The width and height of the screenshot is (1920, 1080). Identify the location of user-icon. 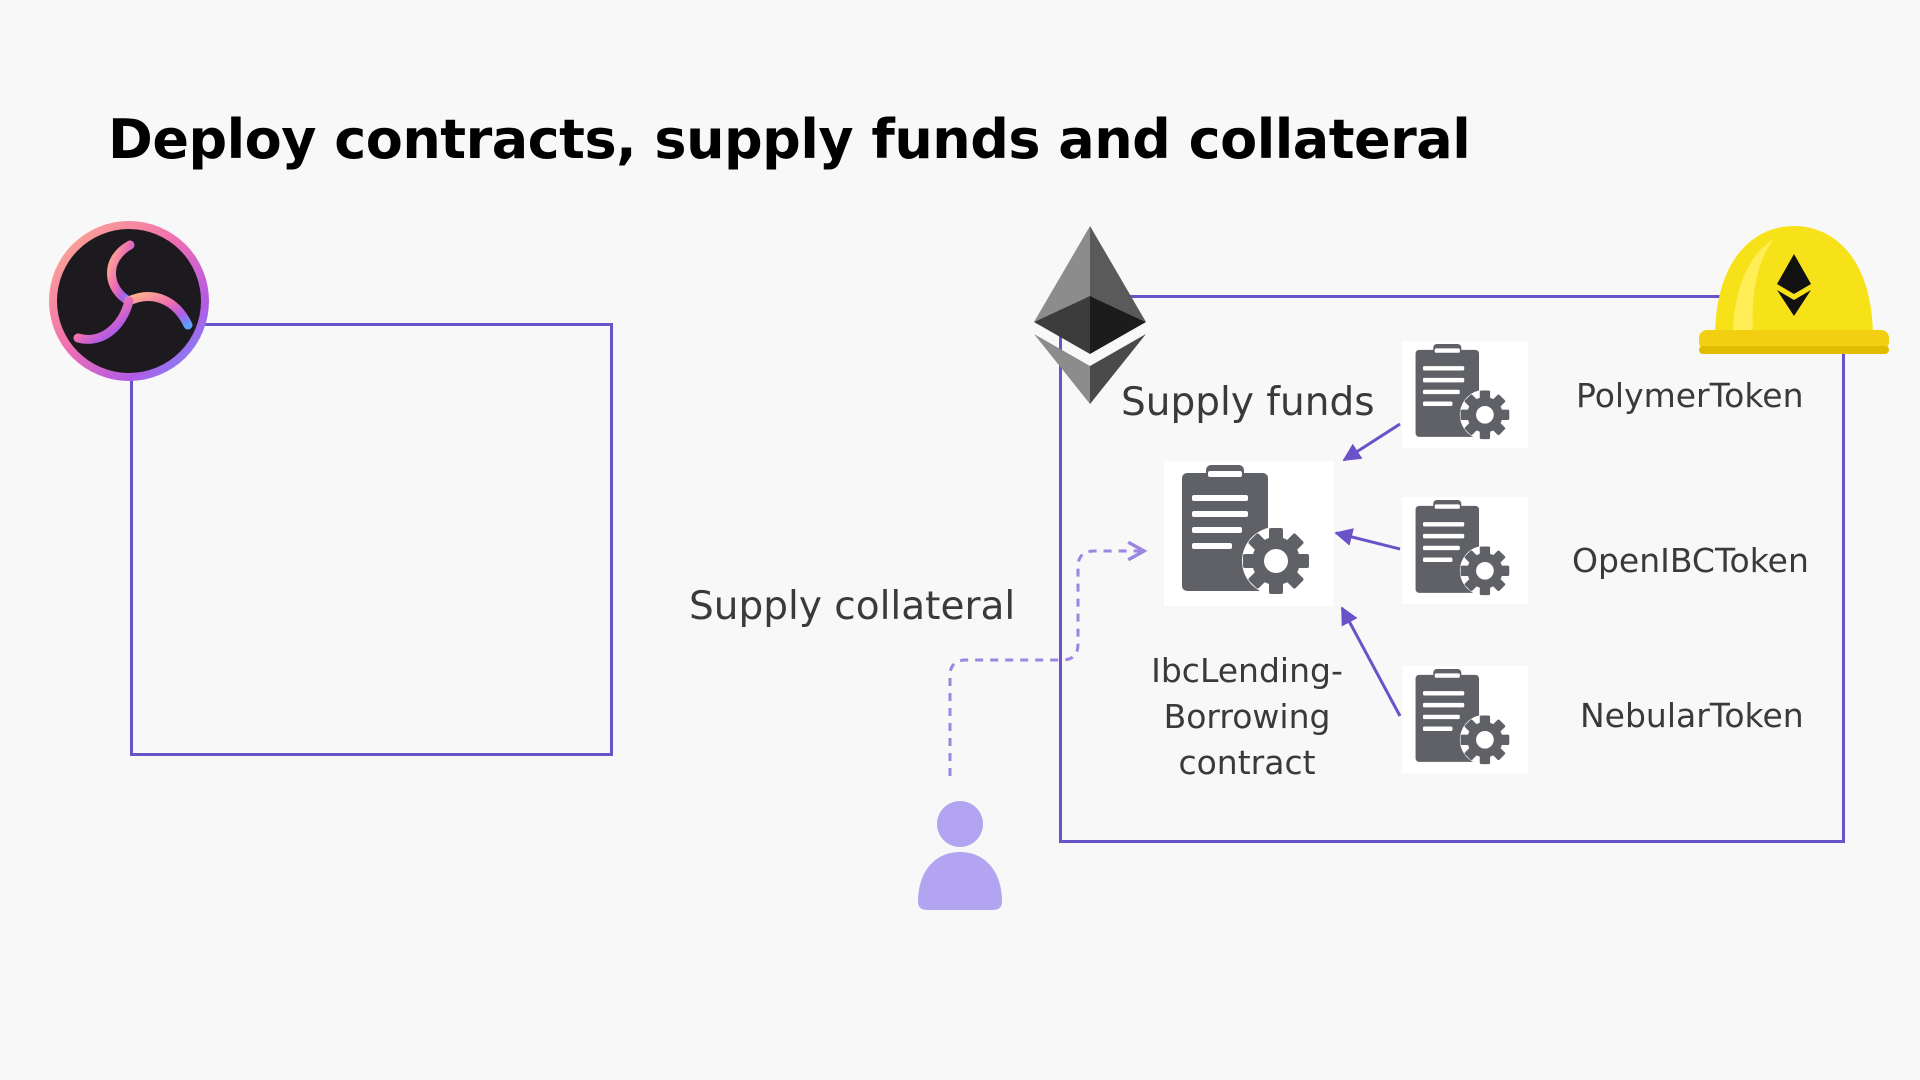
(960, 855).